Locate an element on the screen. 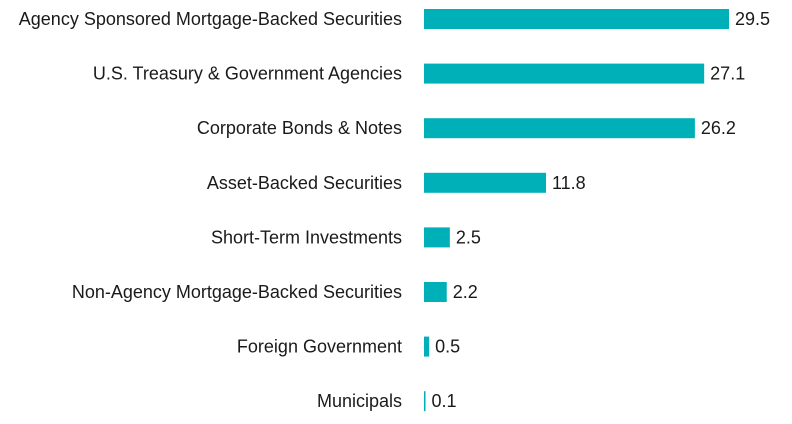  category-label: U.S. Treasury & Government Agencies is located at coordinates (247, 74).